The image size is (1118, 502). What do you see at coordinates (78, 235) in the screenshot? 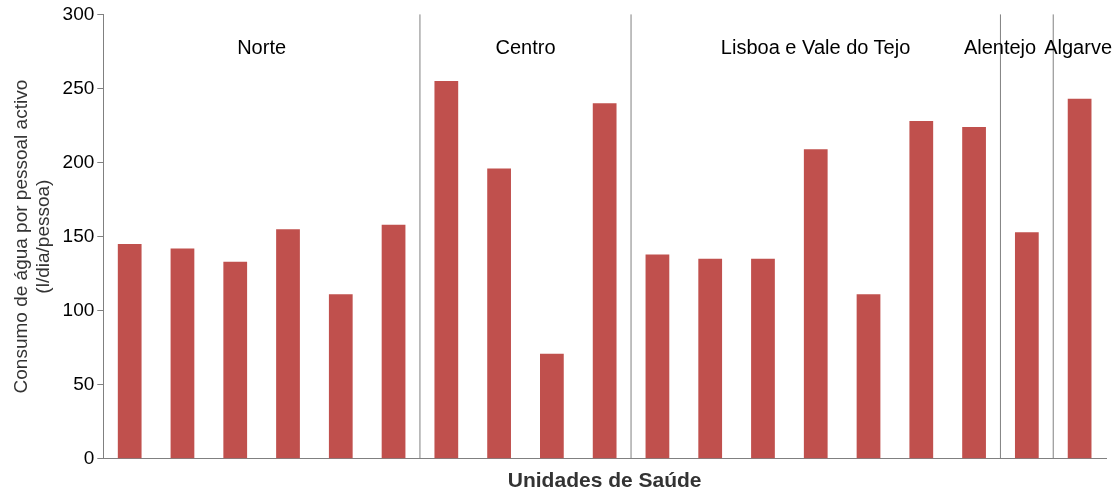
I see `y-tick-label: 150` at bounding box center [78, 235].